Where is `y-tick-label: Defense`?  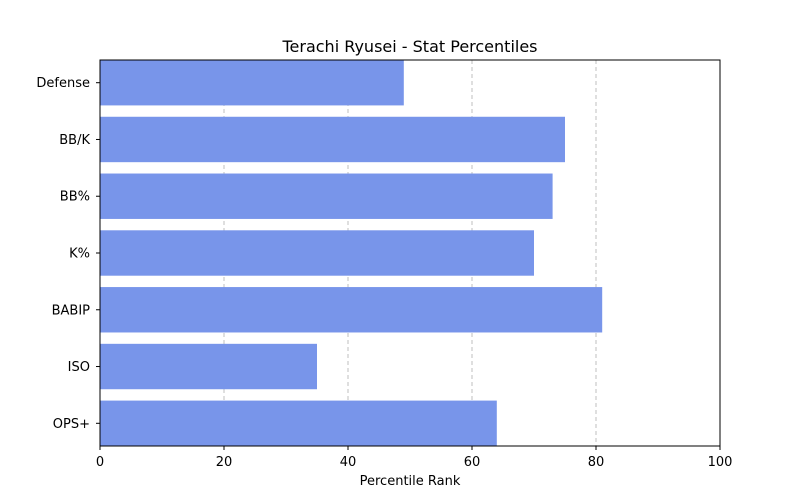 y-tick-label: Defense is located at coordinates (63, 83).